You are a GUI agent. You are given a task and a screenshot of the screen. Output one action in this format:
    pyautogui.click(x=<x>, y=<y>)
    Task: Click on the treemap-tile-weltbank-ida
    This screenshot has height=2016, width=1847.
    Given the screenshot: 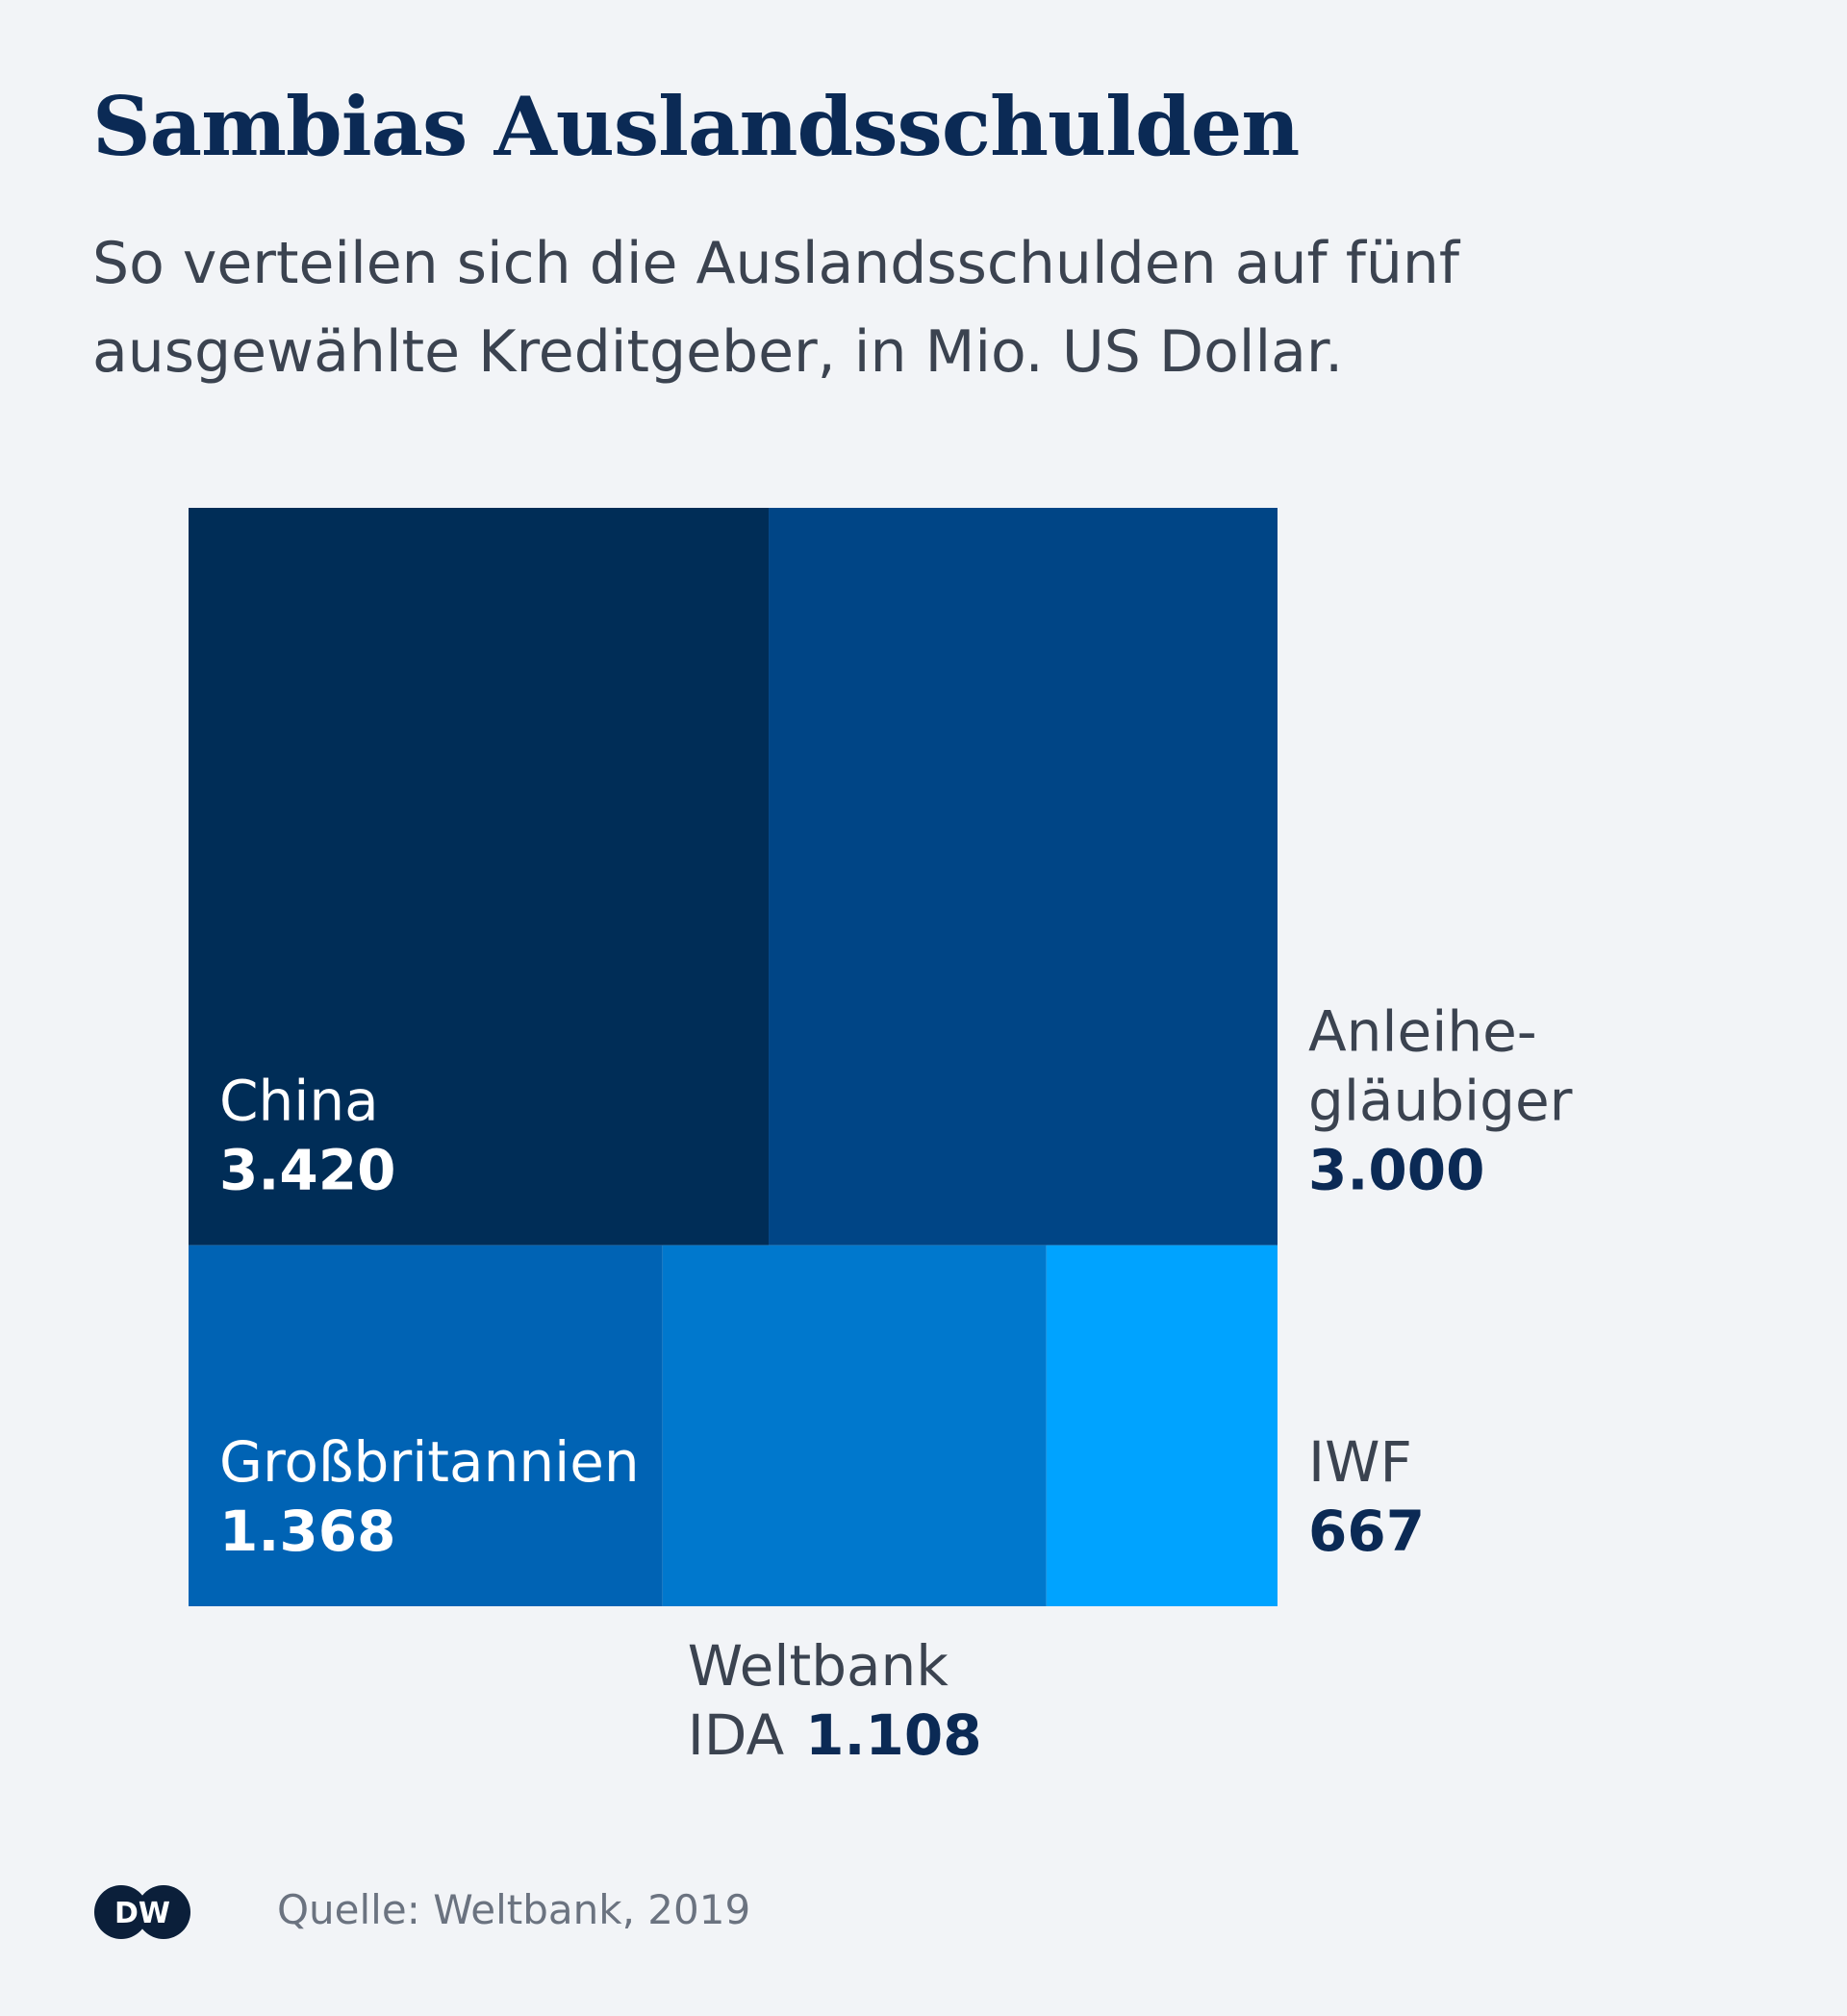 What is the action you would take?
    pyautogui.click(x=855, y=1426)
    